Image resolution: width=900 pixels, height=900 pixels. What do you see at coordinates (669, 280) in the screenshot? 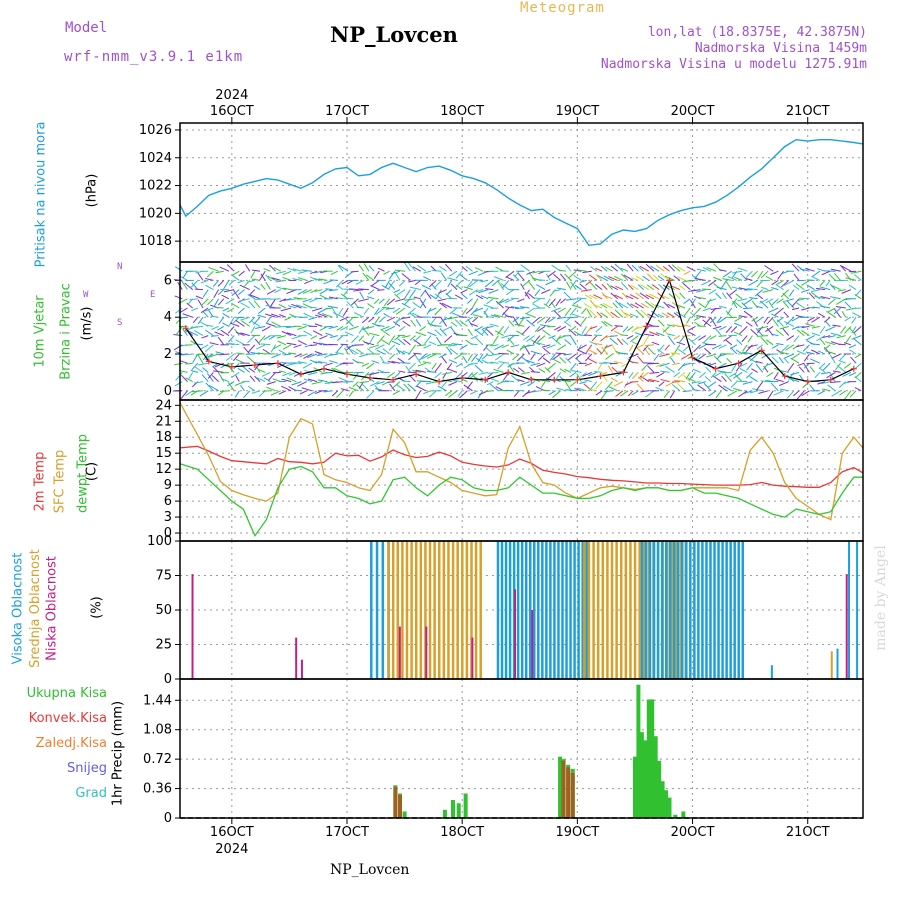
I see `wind-speed-point` at bounding box center [669, 280].